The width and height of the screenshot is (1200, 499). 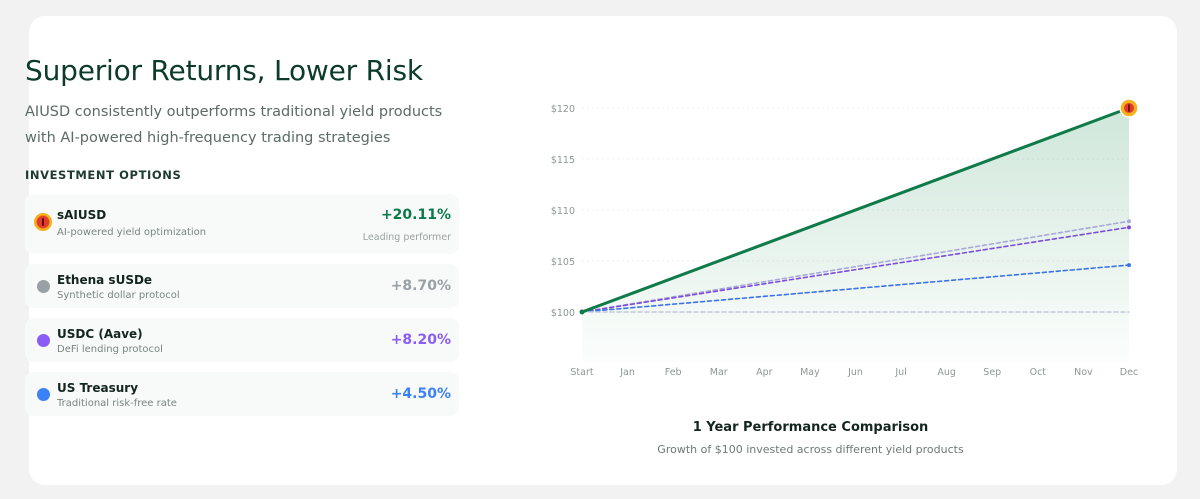 What do you see at coordinates (105, 280) in the screenshot?
I see `option-name: Ethena sUSDe` at bounding box center [105, 280].